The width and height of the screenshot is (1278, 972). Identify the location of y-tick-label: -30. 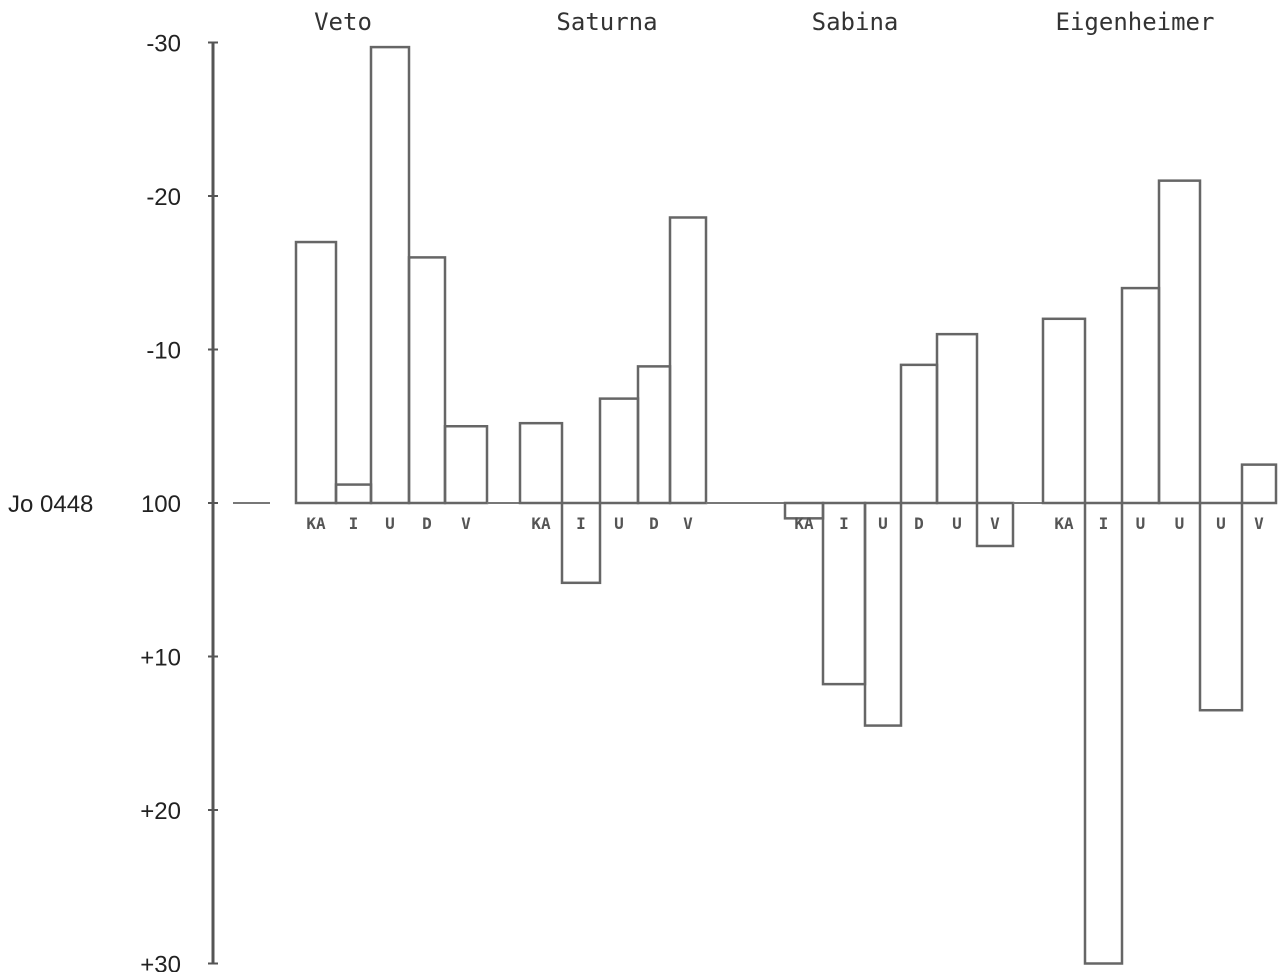
(163, 44).